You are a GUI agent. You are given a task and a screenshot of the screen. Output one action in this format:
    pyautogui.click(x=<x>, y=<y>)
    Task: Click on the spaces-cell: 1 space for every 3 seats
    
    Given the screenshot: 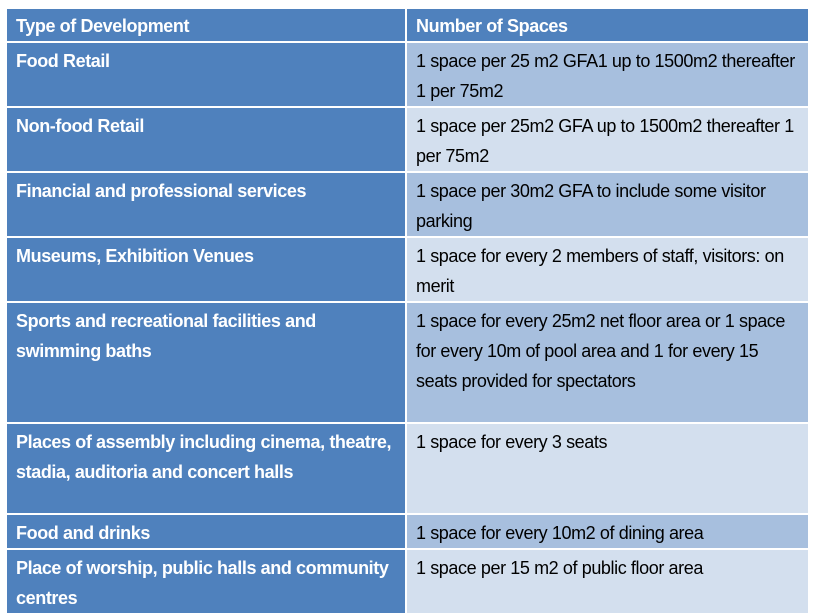 What is the action you would take?
    pyautogui.click(x=607, y=468)
    